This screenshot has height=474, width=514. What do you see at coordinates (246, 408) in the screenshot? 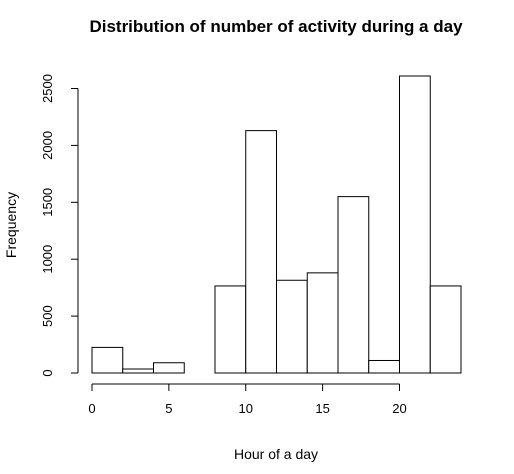
I see `x-tick-label: 10` at bounding box center [246, 408].